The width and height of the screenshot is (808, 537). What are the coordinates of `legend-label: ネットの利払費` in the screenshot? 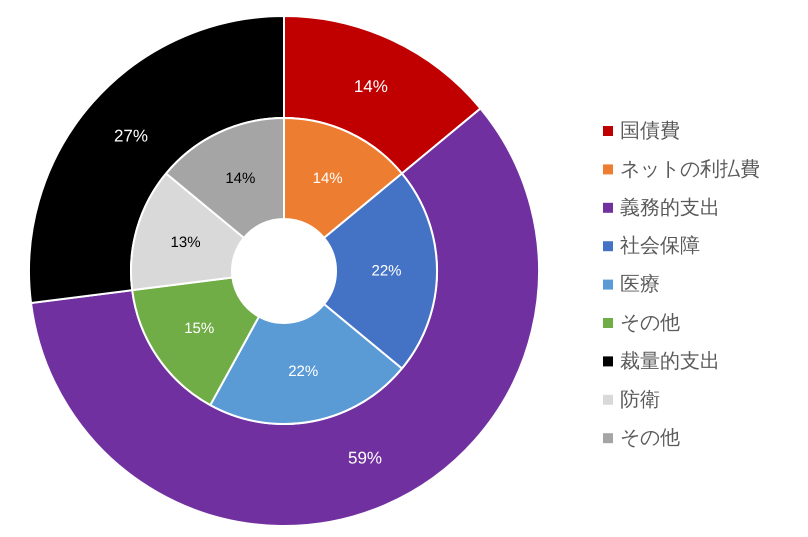 It's located at (690, 169).